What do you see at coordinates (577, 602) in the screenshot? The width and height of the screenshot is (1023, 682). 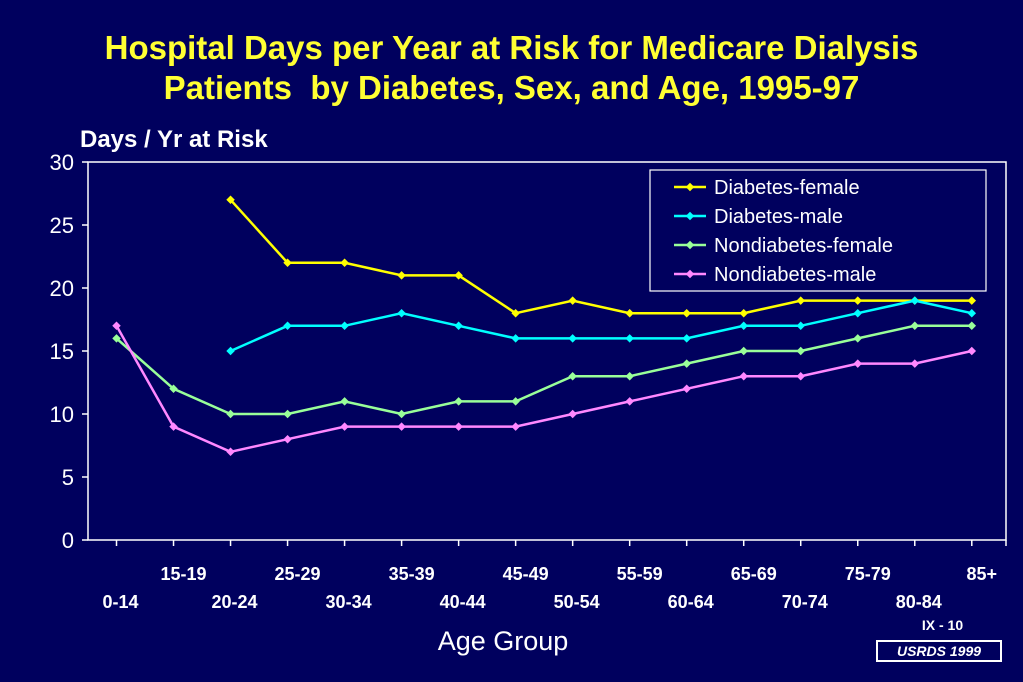 I see `x-tick-label: 50-54` at bounding box center [577, 602].